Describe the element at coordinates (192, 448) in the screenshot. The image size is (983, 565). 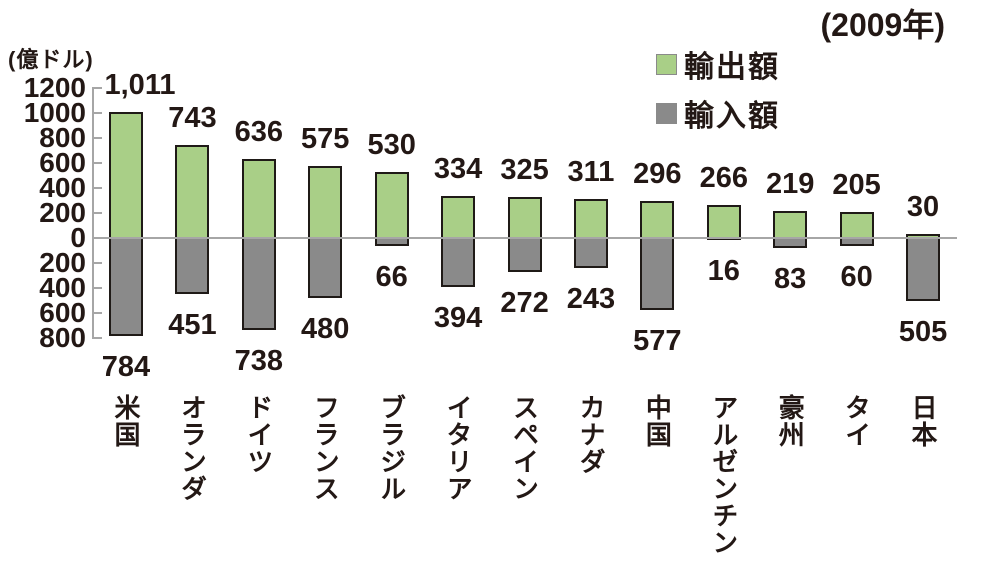
I see `category-label: オランダ` at that location.